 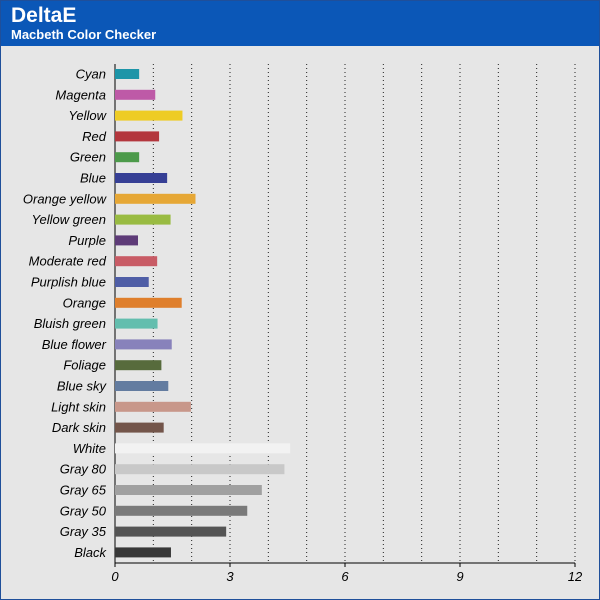 I want to click on category-label: White, so click(x=89, y=448).